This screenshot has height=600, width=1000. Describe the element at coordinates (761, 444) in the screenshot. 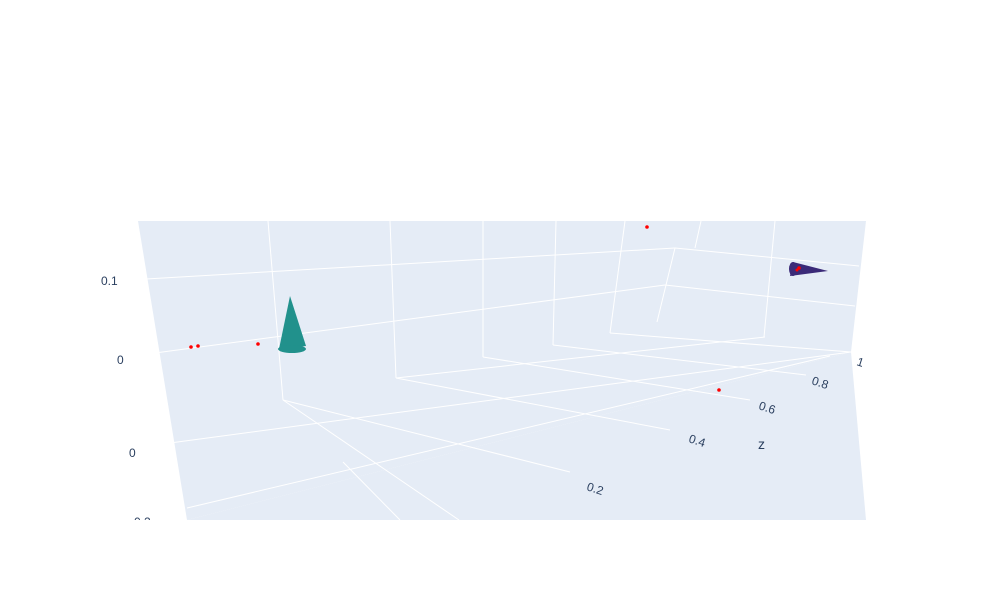

I see `depth-axis-title: z` at that location.